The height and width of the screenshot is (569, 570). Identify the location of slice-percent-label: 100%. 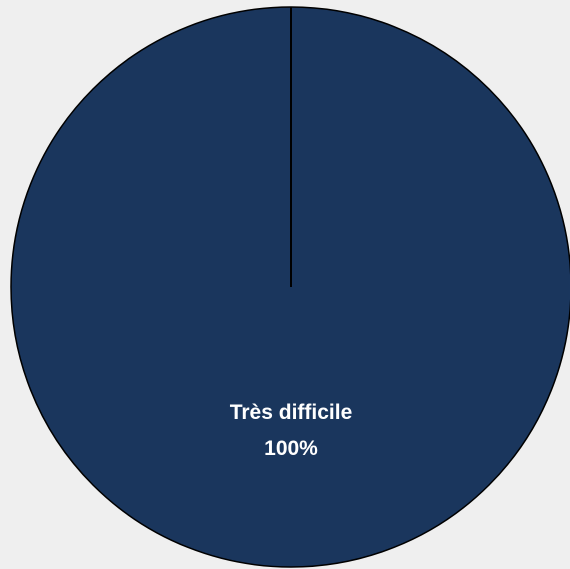
(291, 448).